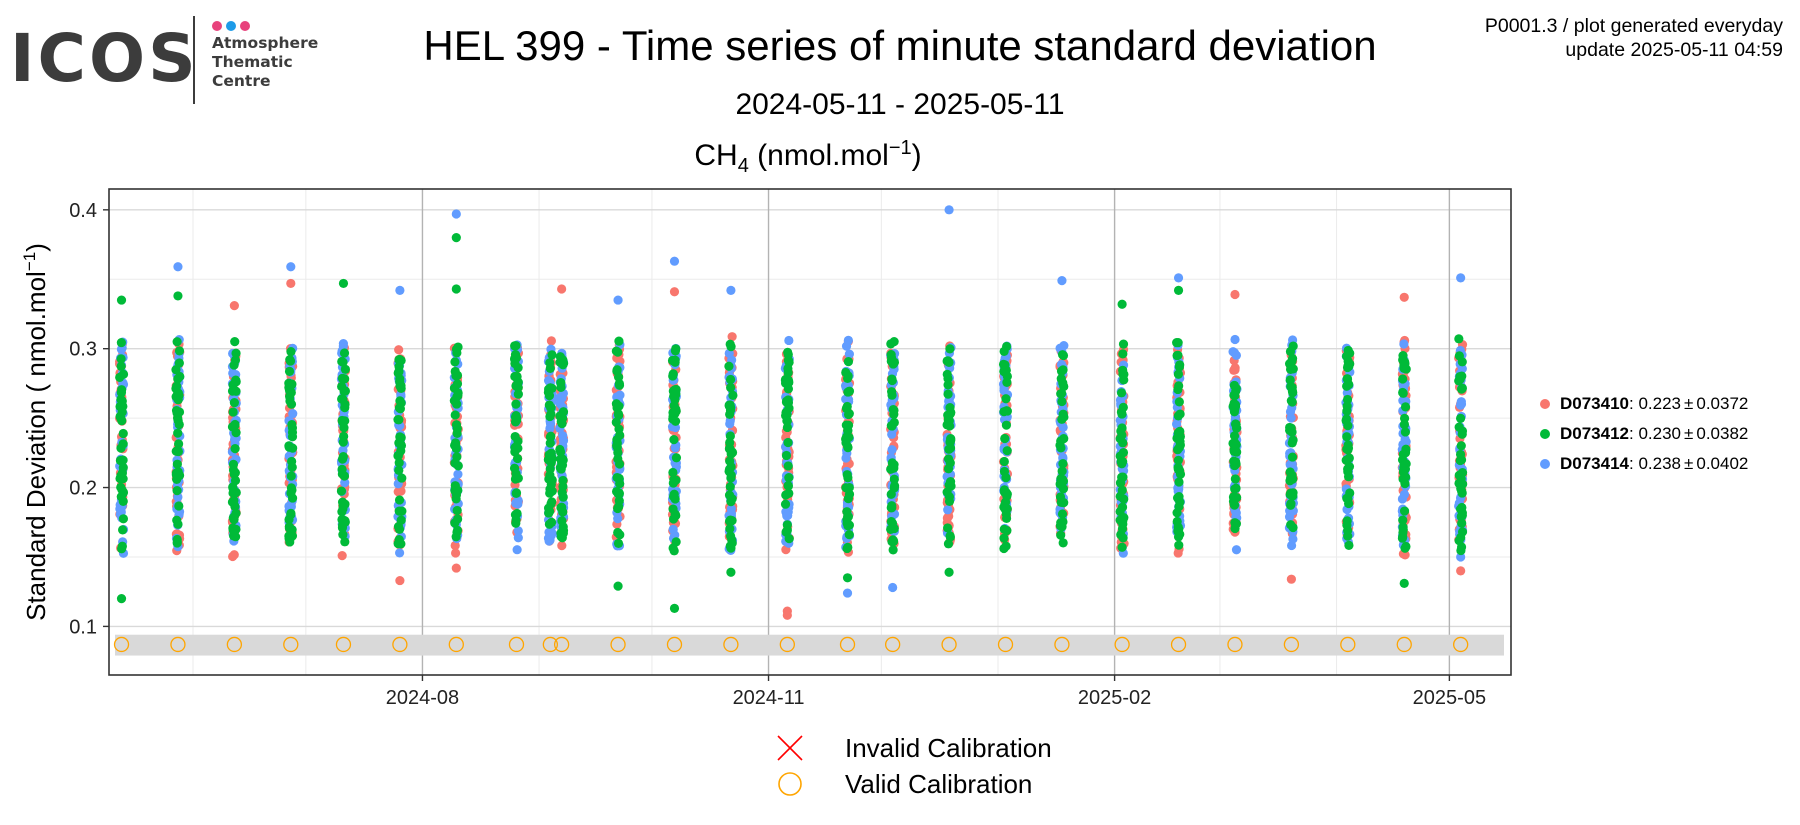 Image resolution: width=1800 pixels, height=825 pixels. Describe the element at coordinates (1660, 433) in the screenshot. I see `legend-mean-d073412: 0.230` at that location.